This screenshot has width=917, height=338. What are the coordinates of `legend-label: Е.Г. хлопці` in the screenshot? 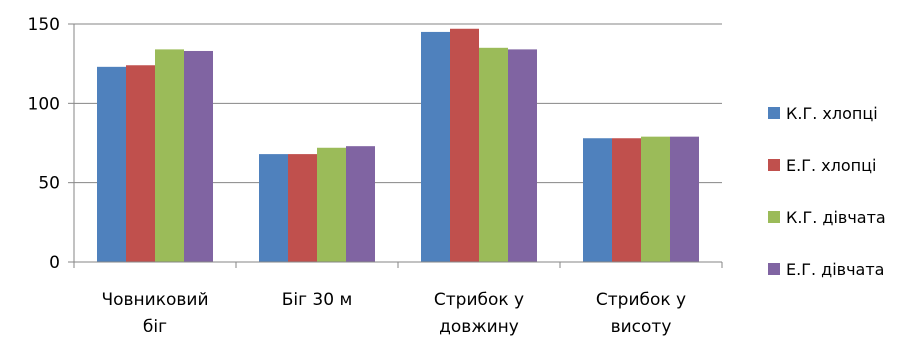 It's located at (831, 165).